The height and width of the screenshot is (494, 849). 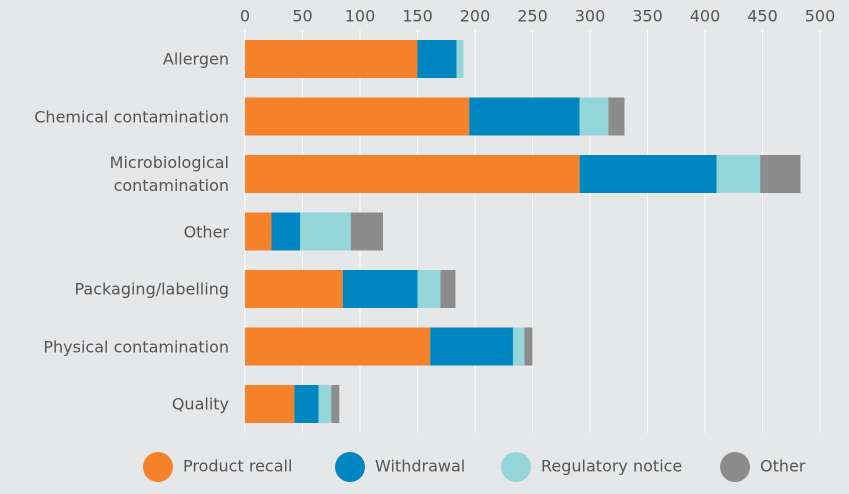 I want to click on legend-label: Regulatory notice, so click(x=611, y=466).